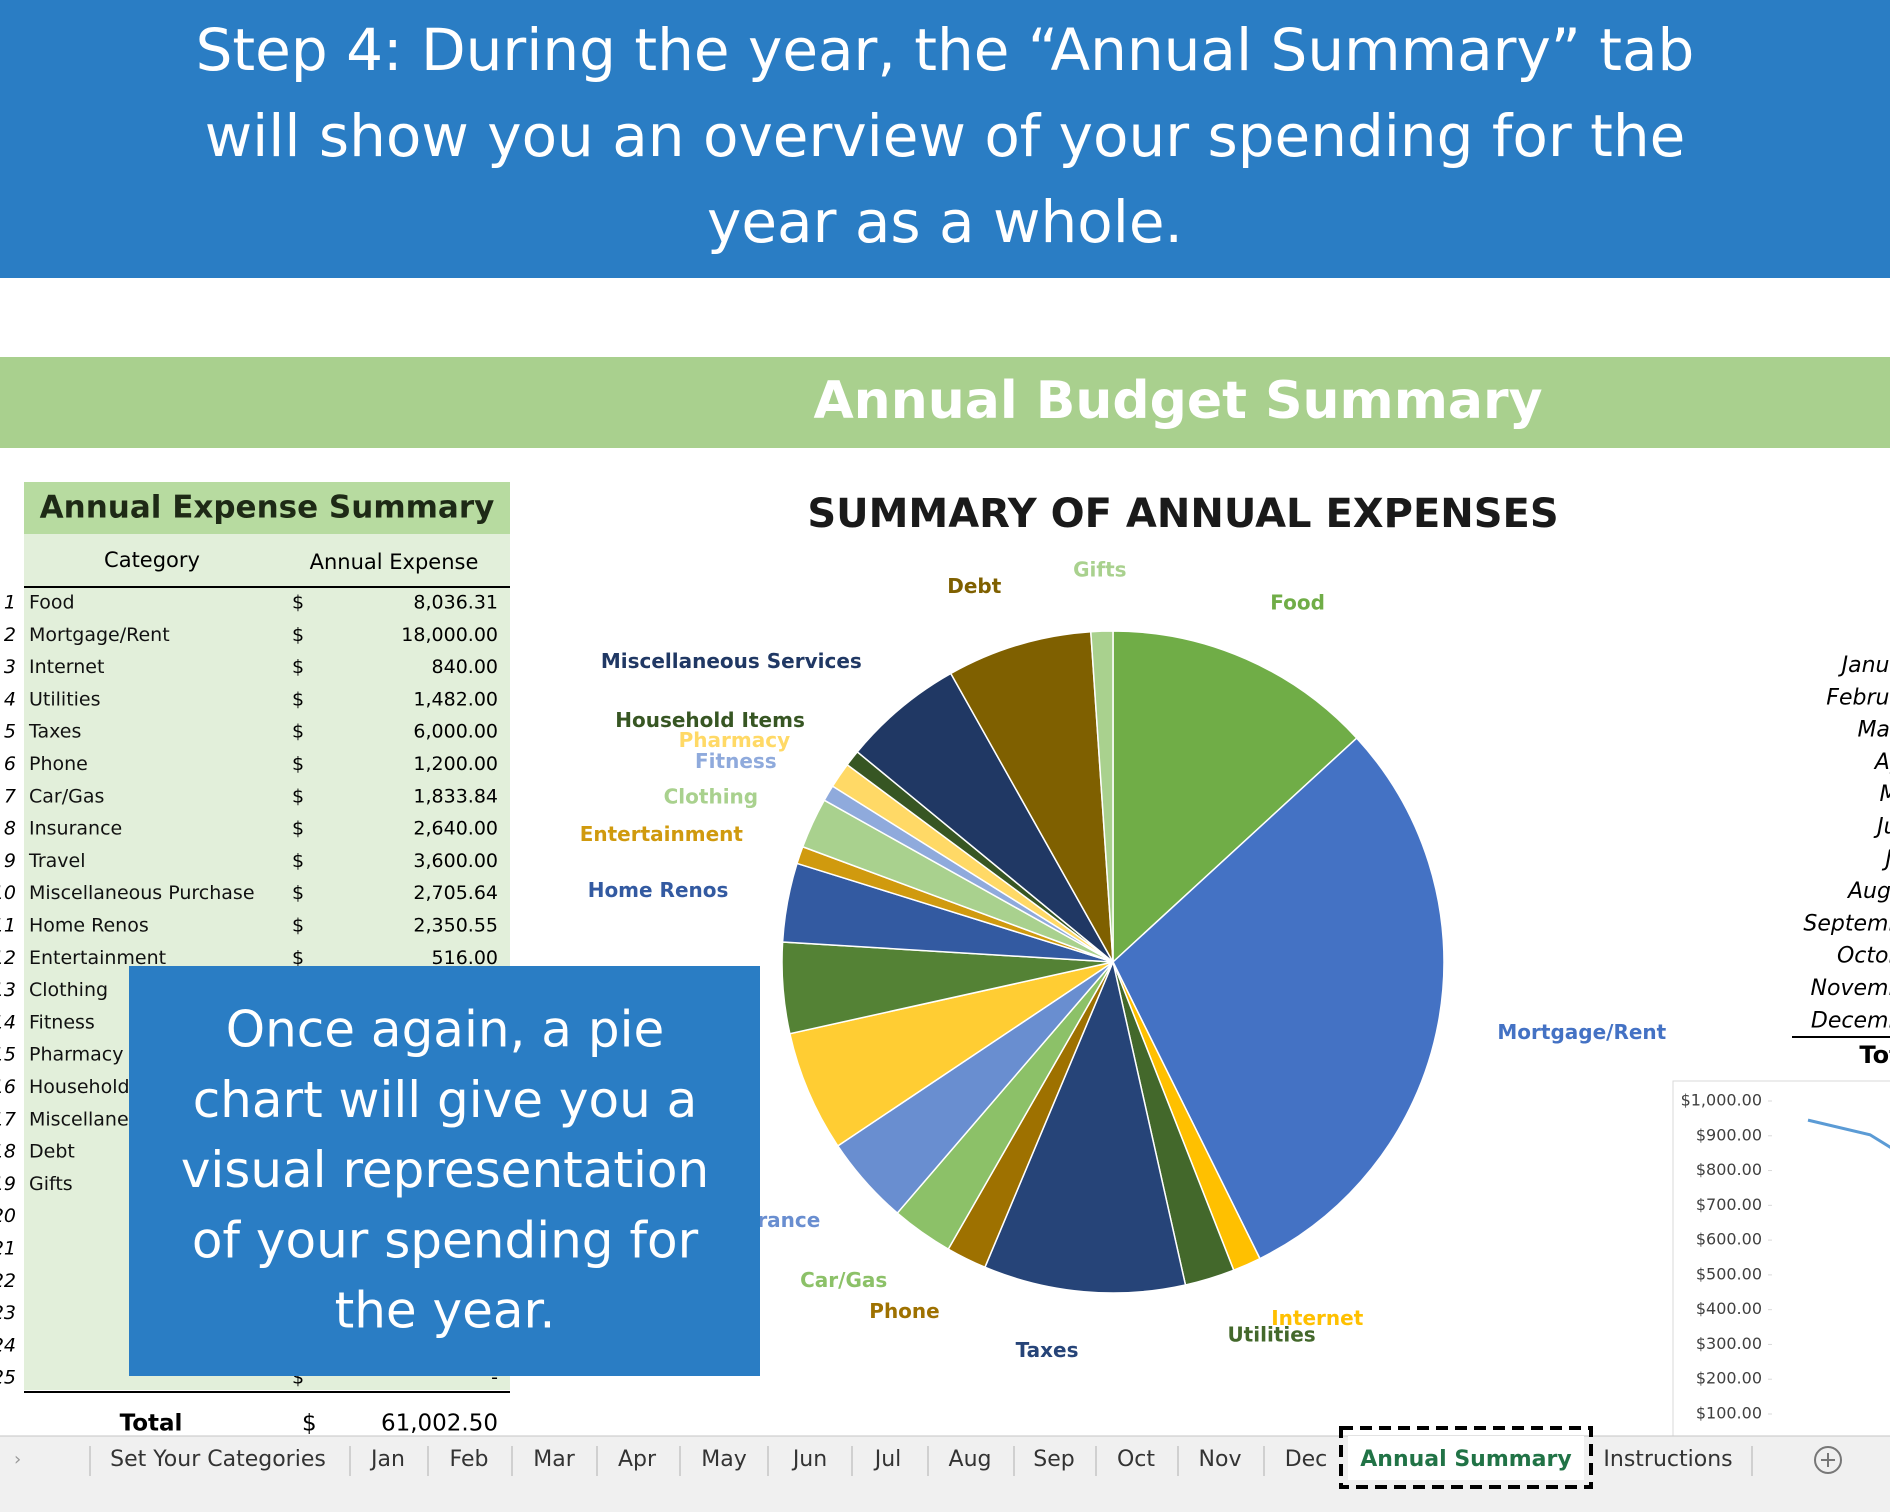 This screenshot has height=1512, width=1890. I want to click on y-tick-label: $800.00, so click(1729, 1169).